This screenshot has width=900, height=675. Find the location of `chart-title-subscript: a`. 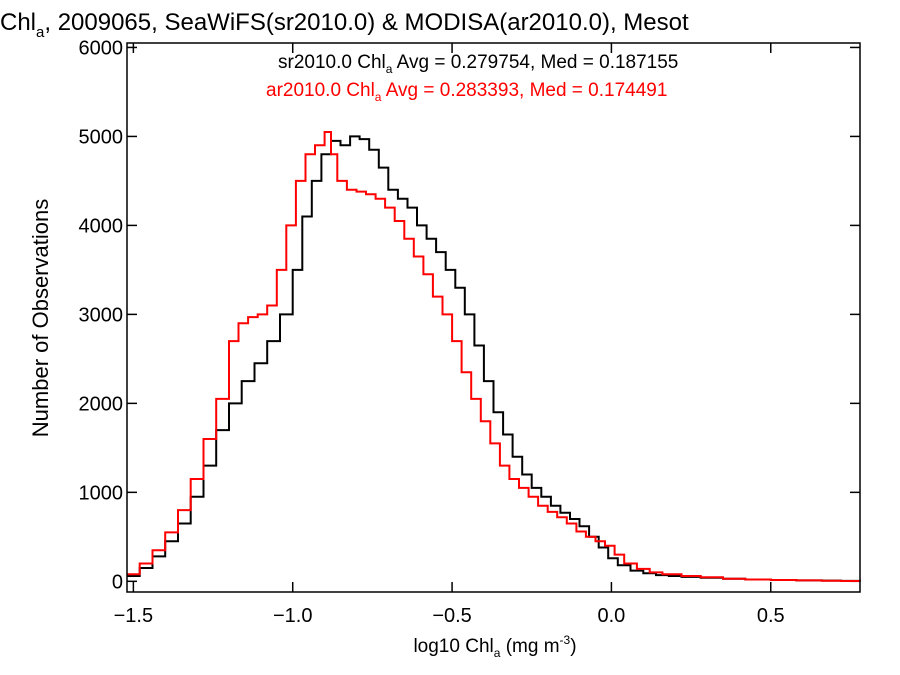

chart-title-subscript: a is located at coordinates (40, 32).